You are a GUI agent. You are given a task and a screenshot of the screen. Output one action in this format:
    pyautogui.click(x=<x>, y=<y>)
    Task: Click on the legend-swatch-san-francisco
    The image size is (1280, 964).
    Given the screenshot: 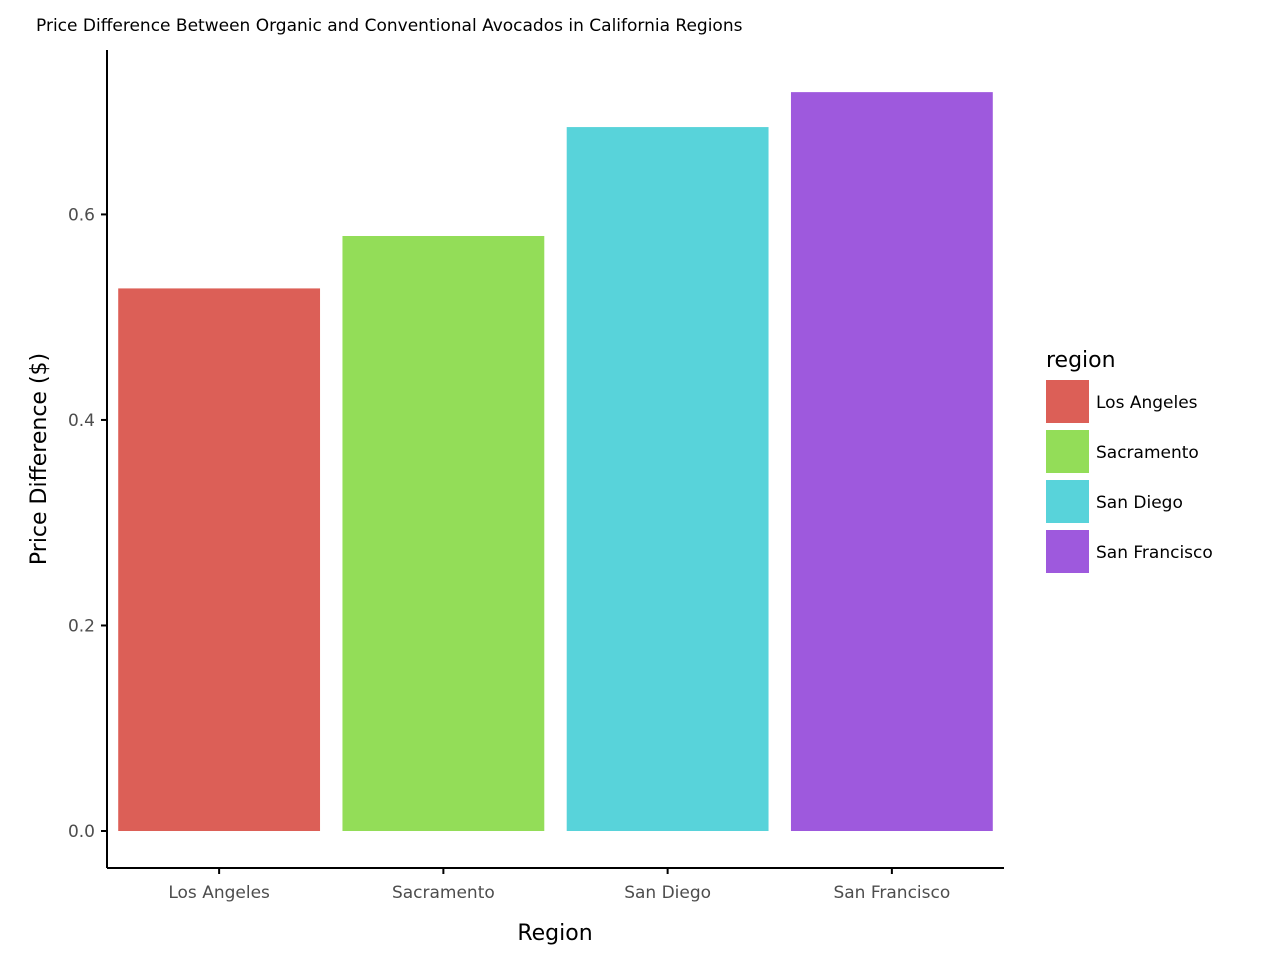 What is the action you would take?
    pyautogui.click(x=1067, y=551)
    